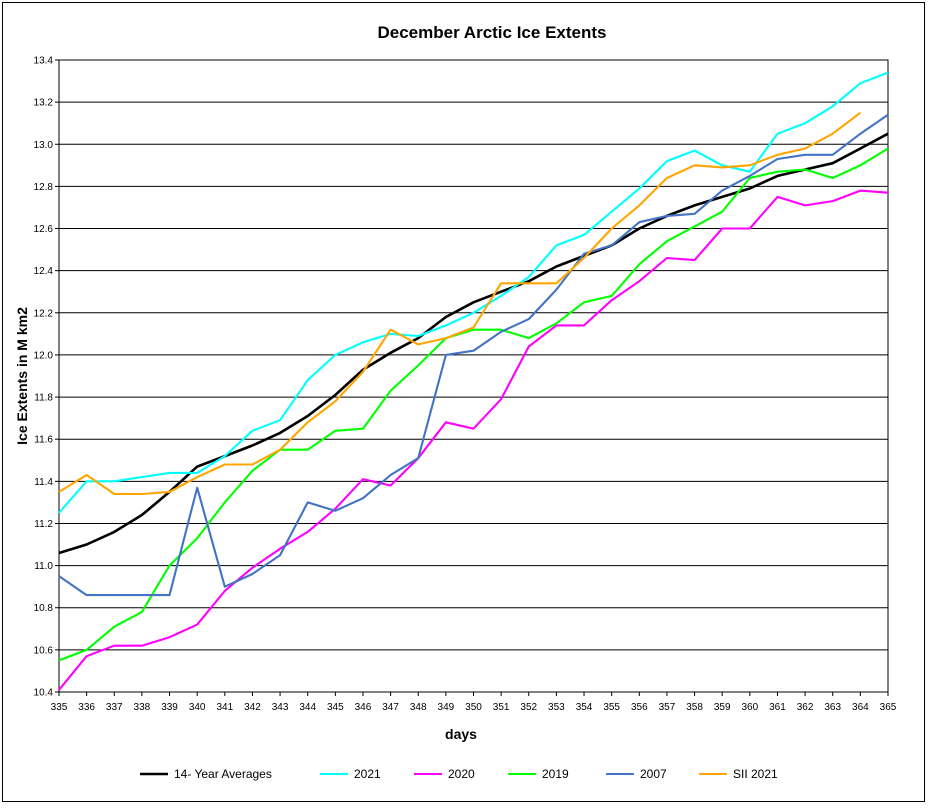  What do you see at coordinates (44, 693) in the screenshot?
I see `y-tick-label: 10.4` at bounding box center [44, 693].